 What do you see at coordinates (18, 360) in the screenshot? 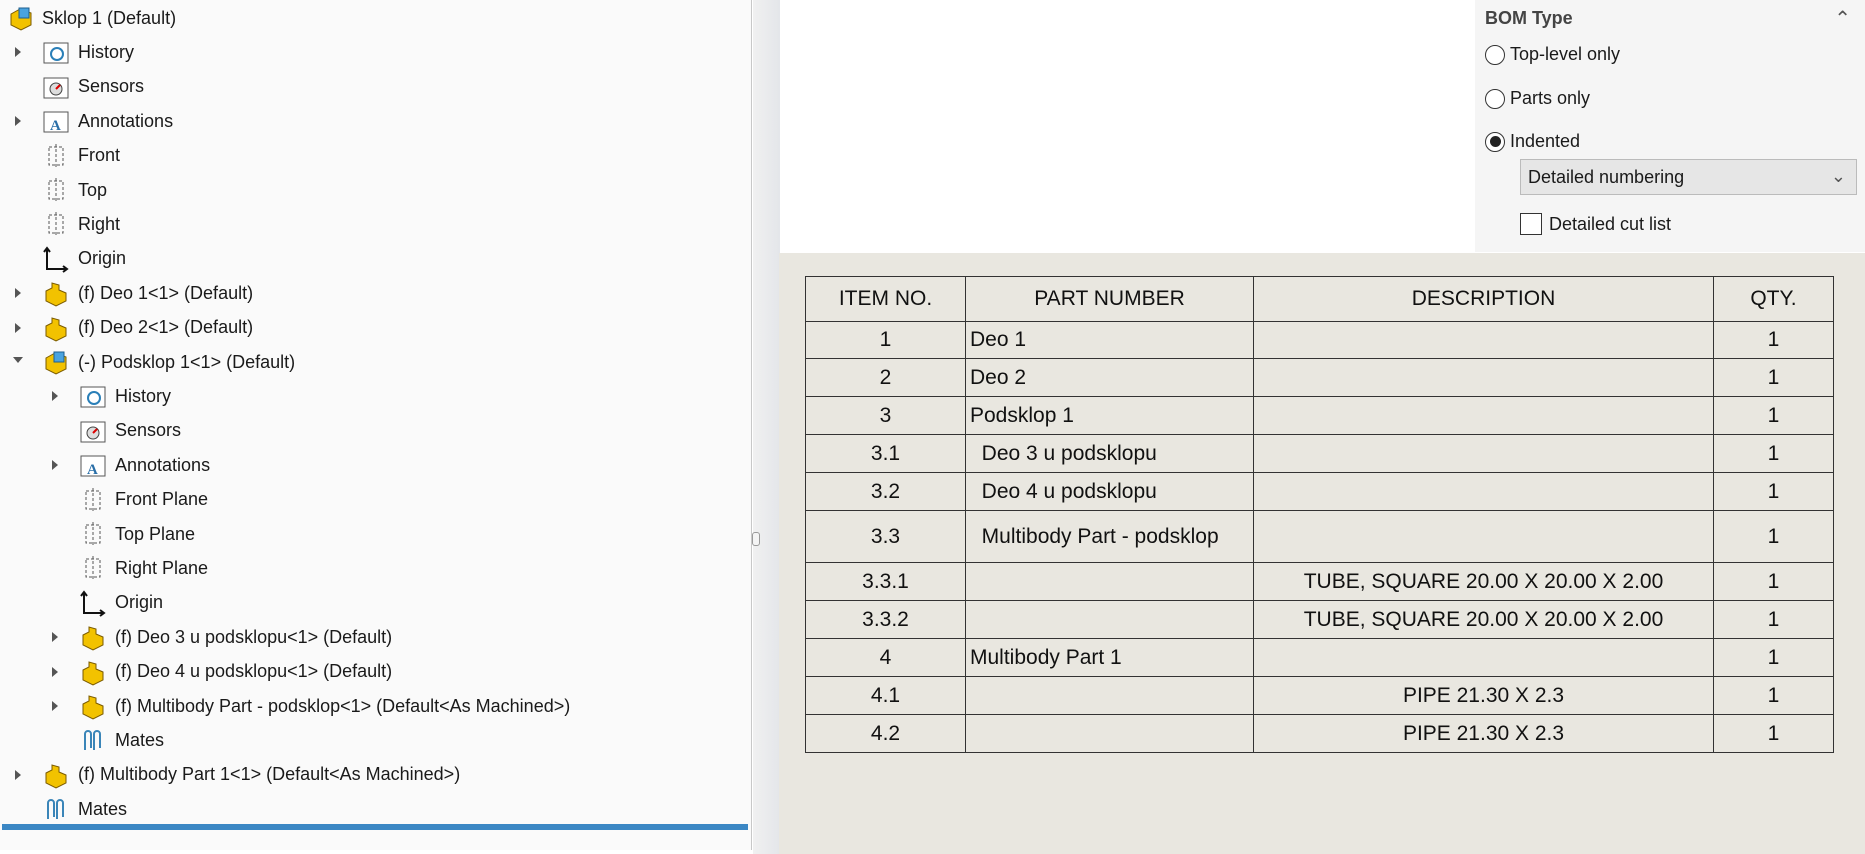
I see `collapse-arrow-icon` at bounding box center [18, 360].